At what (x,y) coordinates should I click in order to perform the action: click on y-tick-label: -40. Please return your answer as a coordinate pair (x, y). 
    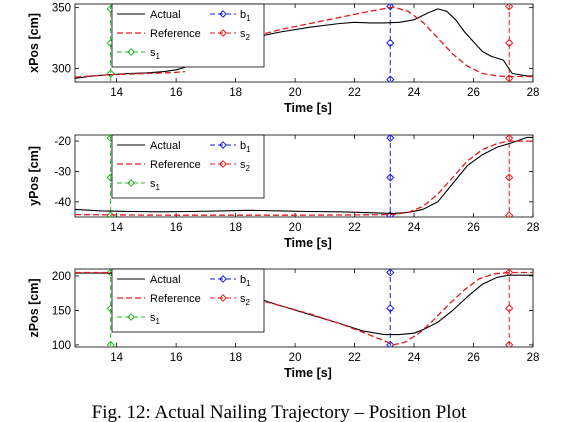
    Looking at the image, I should click on (62, 203).